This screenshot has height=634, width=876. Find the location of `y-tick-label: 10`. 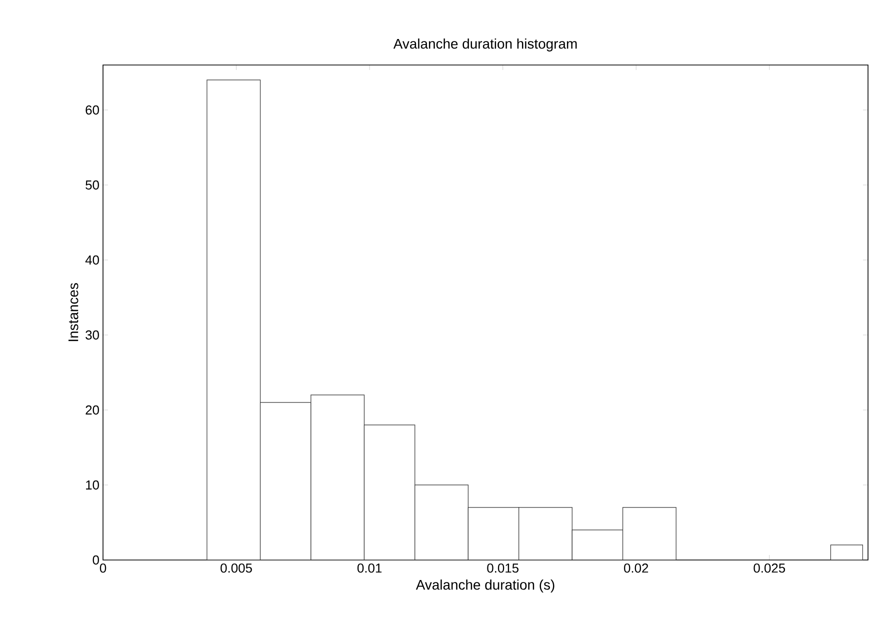

y-tick-label: 10 is located at coordinates (92, 485).